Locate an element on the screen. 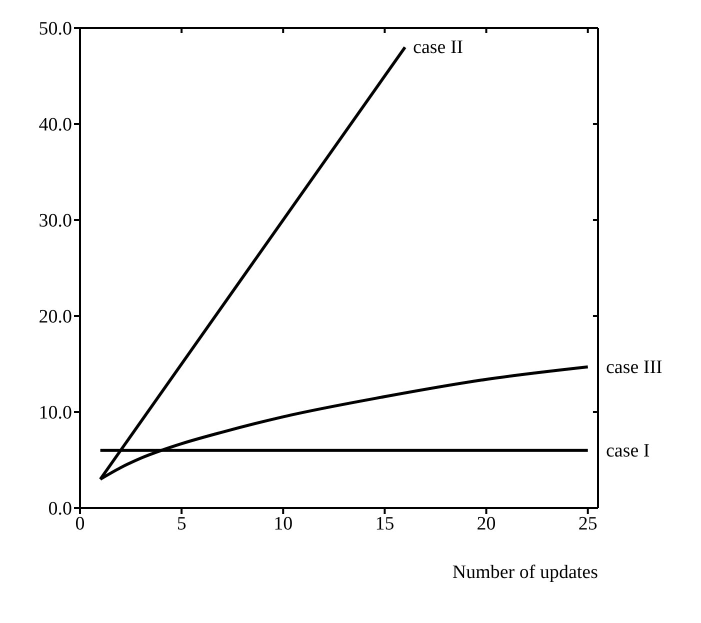  x-tick-label: 20 is located at coordinates (486, 523).